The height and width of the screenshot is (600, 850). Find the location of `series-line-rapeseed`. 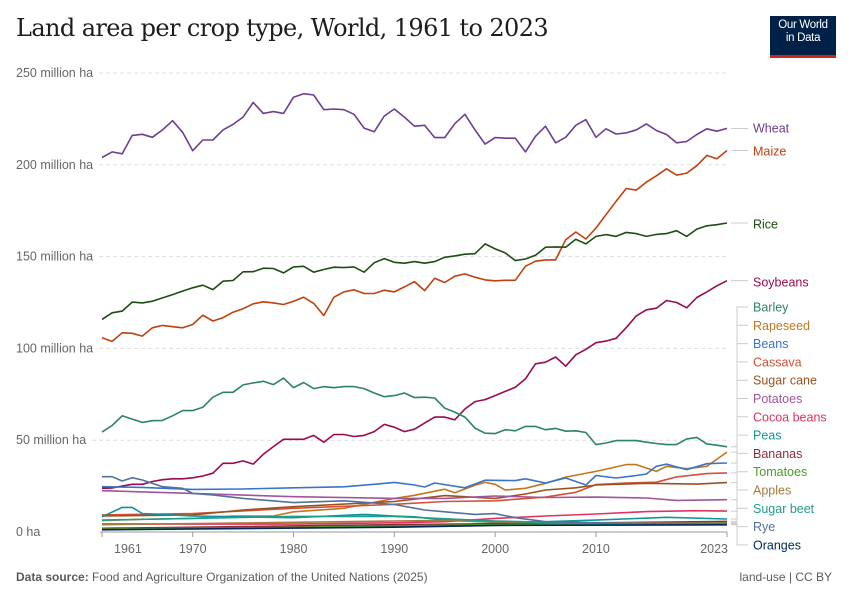

series-line-rapeseed is located at coordinates (414, 486).